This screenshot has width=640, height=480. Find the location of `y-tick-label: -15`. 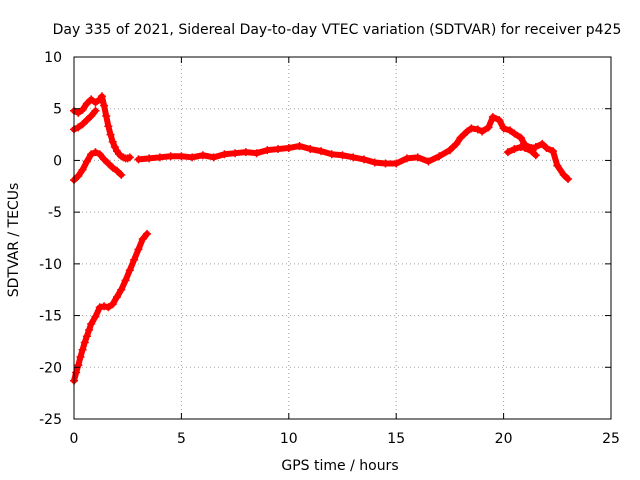

y-tick-label: -15 is located at coordinates (50, 317).